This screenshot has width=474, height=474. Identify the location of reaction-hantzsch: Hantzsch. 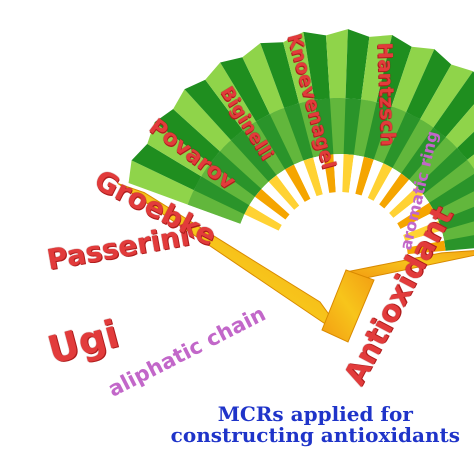
(387, 94).